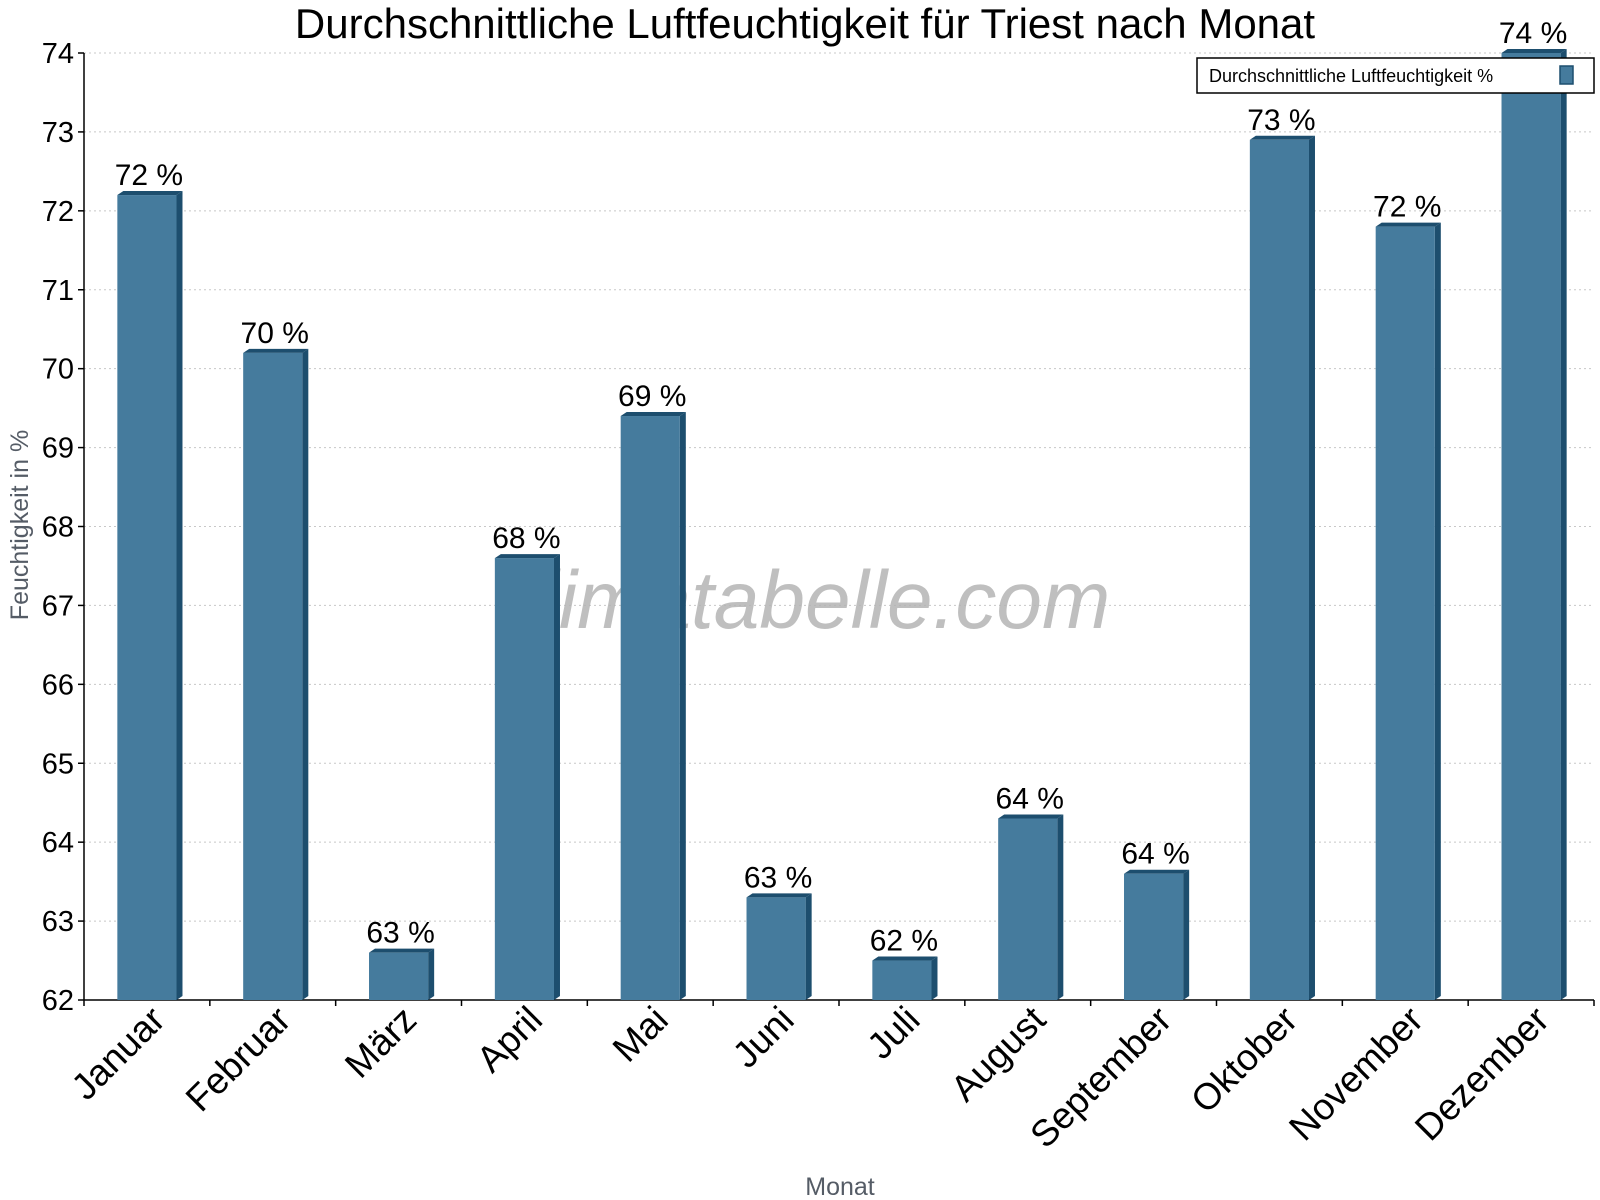  I want to click on x-tick-label: November, so click(1356, 1074).